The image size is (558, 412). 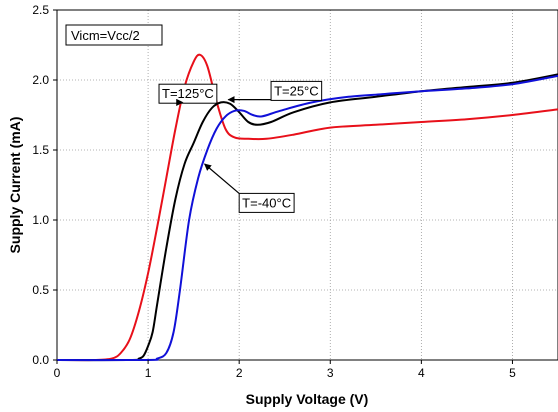 I want to click on y-axis-label: Supply Current (mA), so click(x=15, y=185).